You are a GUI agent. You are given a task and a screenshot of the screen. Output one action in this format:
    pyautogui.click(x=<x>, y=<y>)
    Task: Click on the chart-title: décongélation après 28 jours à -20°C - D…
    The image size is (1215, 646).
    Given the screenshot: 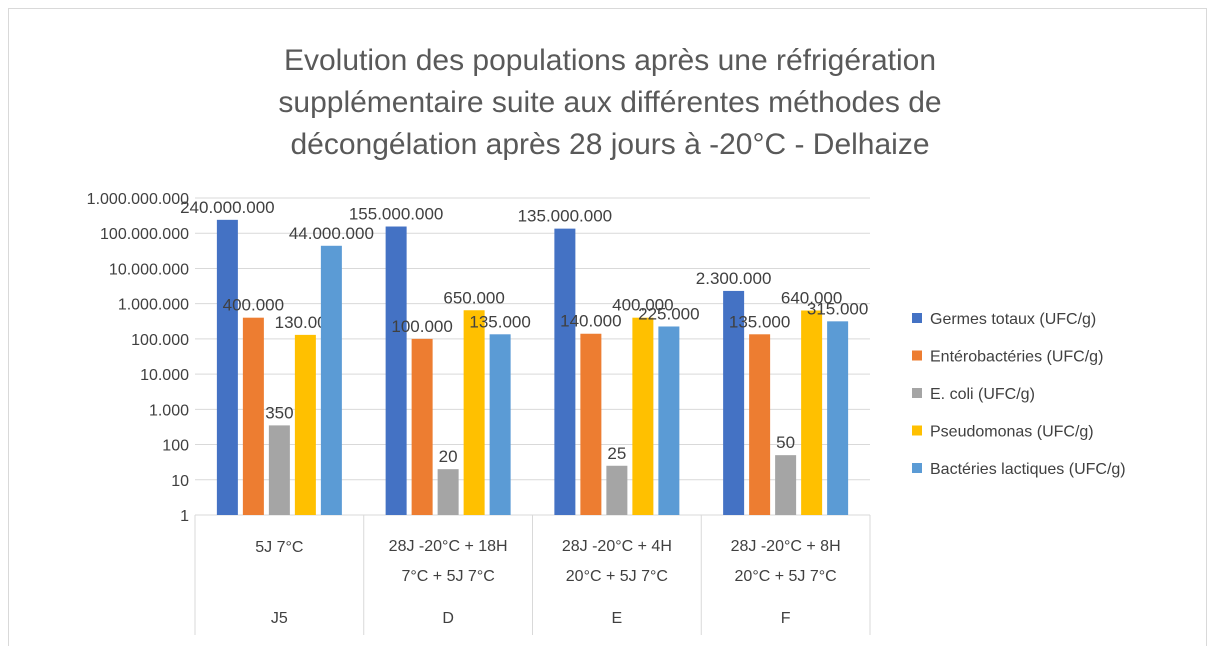 What is the action you would take?
    pyautogui.click(x=609, y=144)
    